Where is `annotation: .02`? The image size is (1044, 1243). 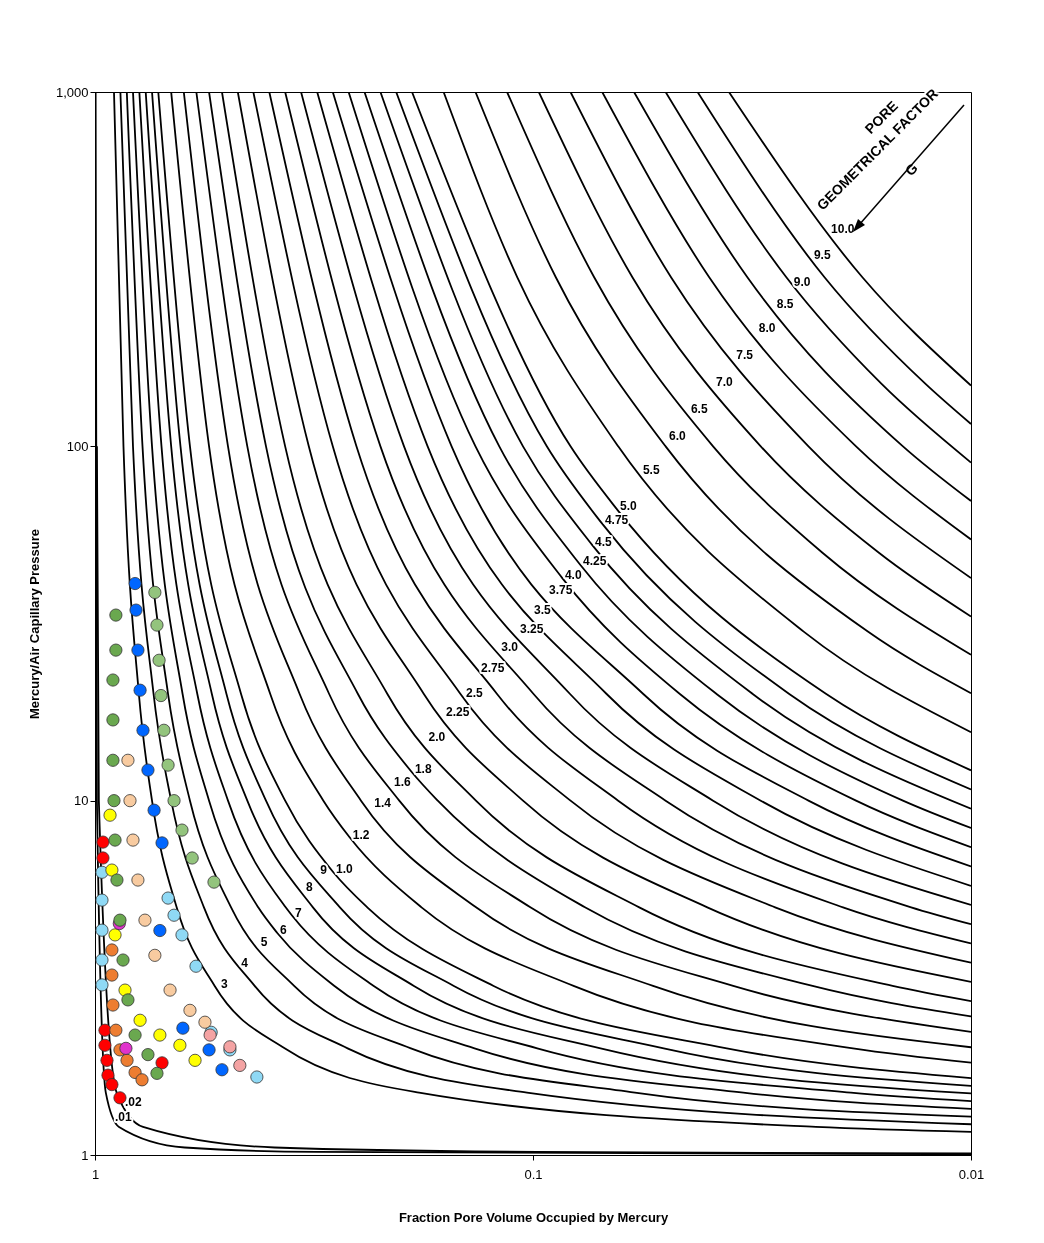
annotation: .02 is located at coordinates (133, 1102).